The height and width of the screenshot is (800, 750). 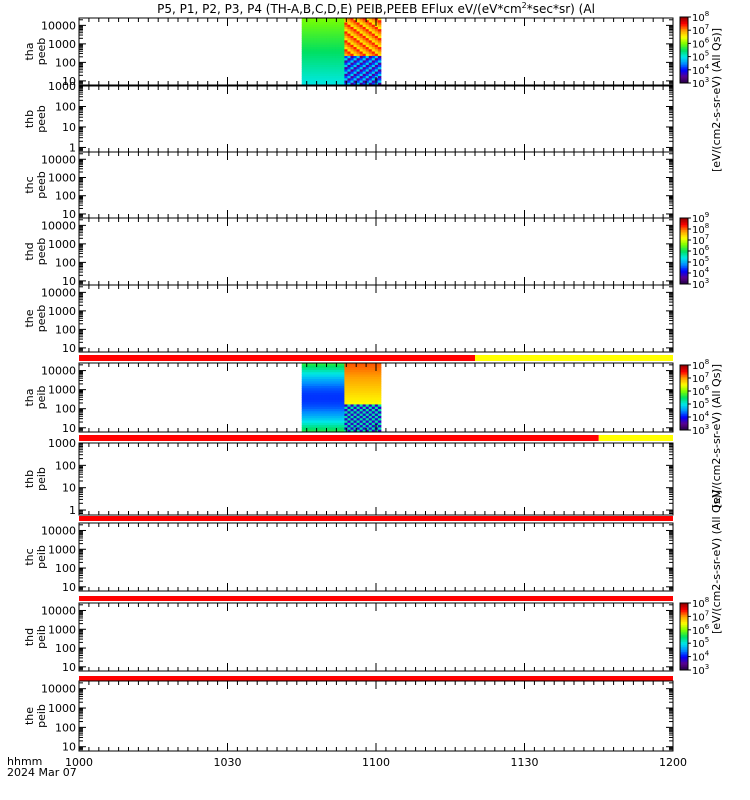 What do you see at coordinates (701, 630) in the screenshot?
I see `colorbar-tick-label: 106` at bounding box center [701, 630].